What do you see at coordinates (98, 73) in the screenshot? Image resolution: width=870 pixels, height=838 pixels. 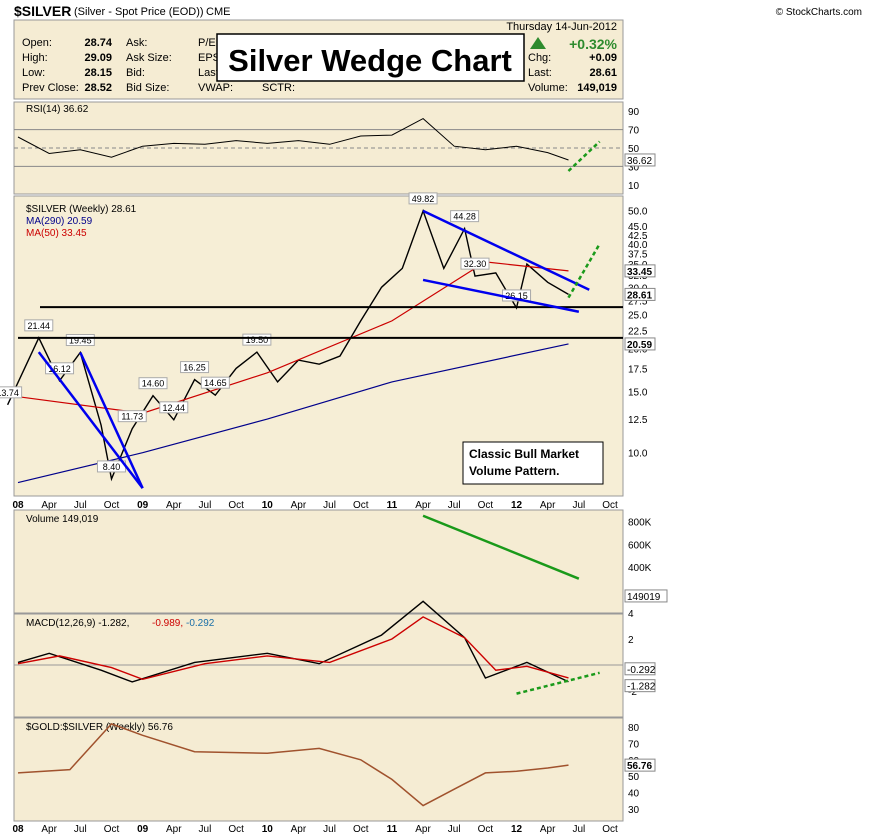 I see `quote-value: 28.15` at bounding box center [98, 73].